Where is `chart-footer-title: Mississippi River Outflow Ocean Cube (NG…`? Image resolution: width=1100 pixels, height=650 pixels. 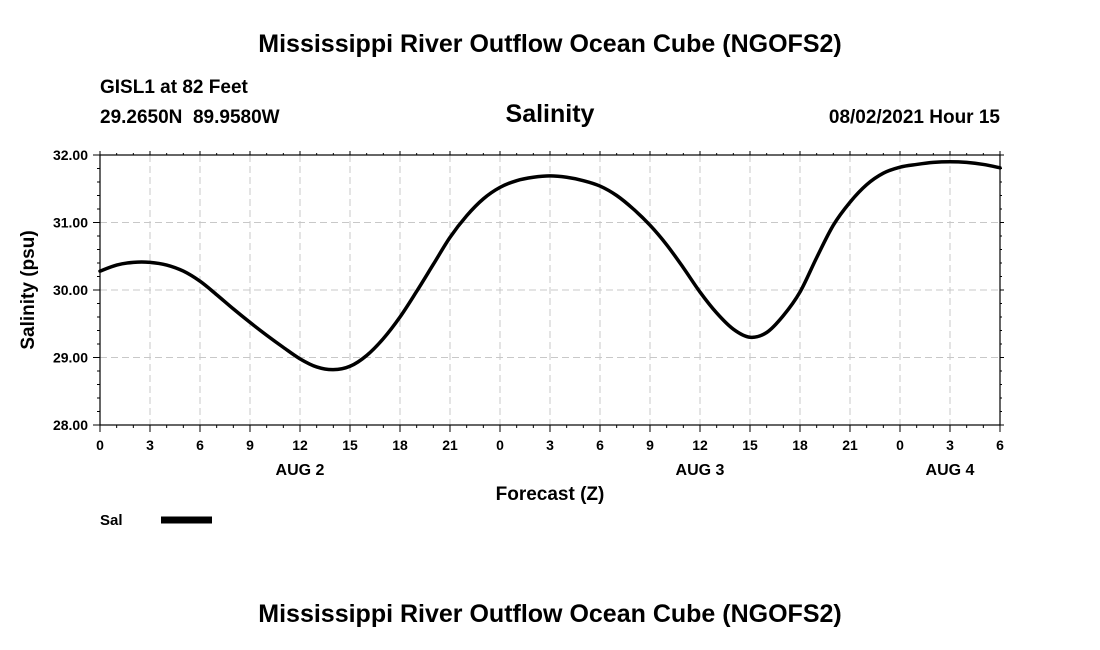
chart-footer-title: Mississippi River Outflow Ocean Cube (NG… is located at coordinates (550, 614).